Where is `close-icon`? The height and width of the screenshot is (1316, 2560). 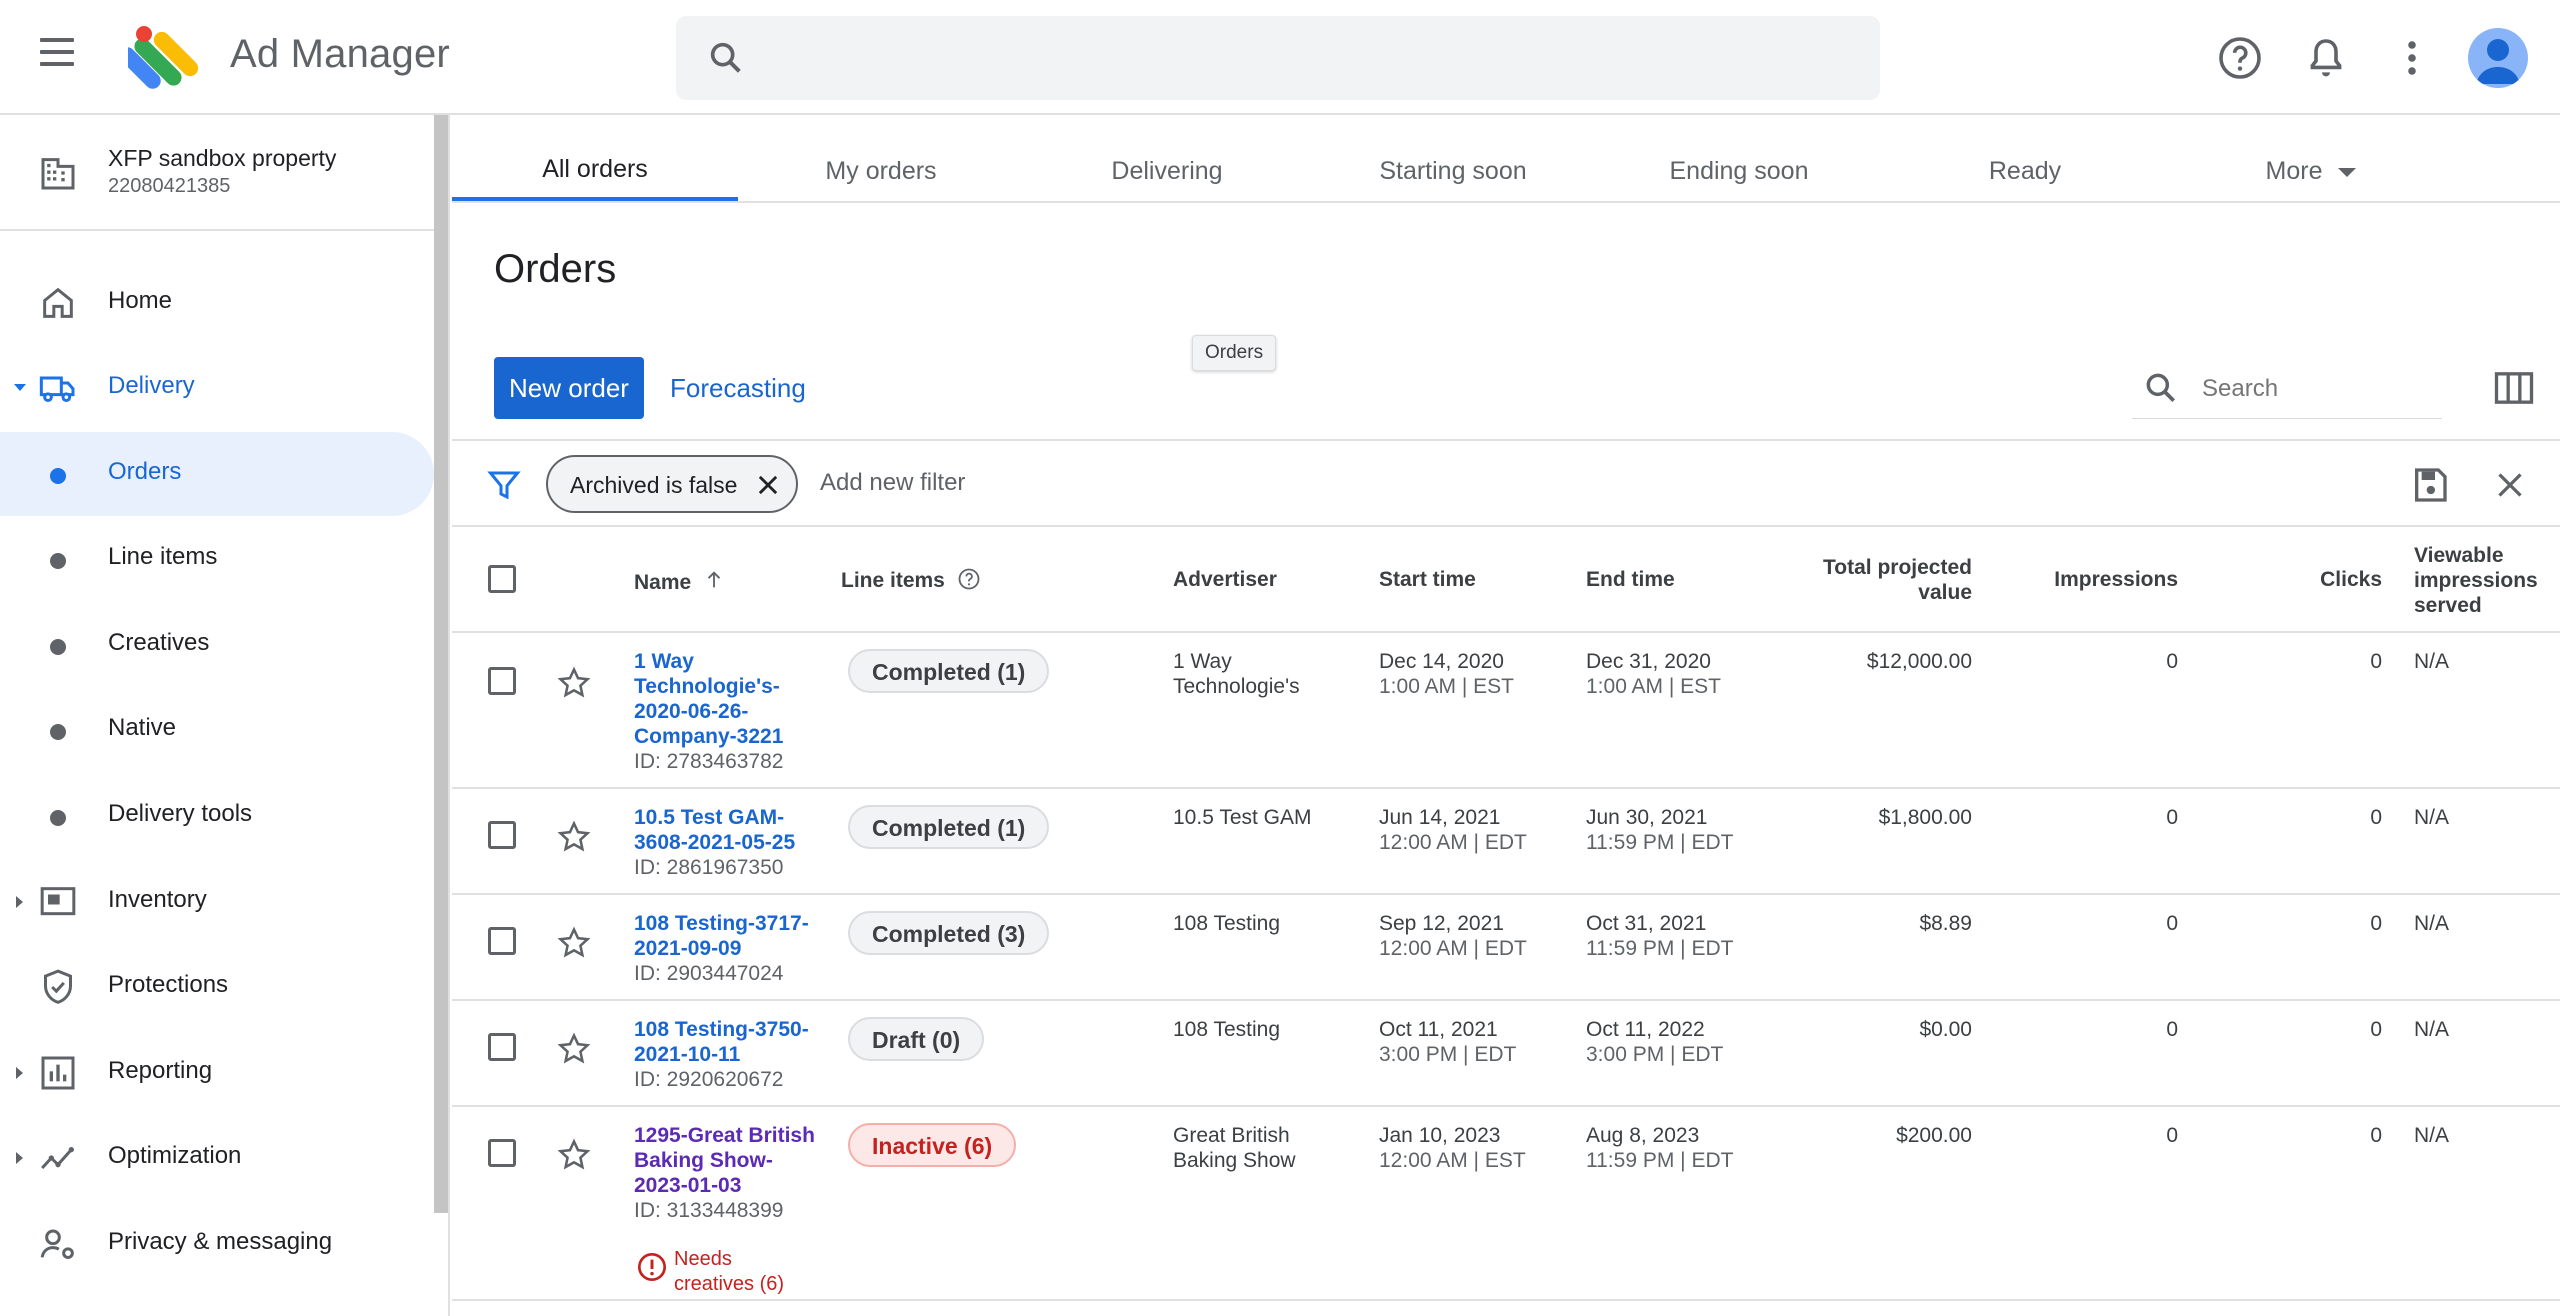
close-icon is located at coordinates (2510, 485).